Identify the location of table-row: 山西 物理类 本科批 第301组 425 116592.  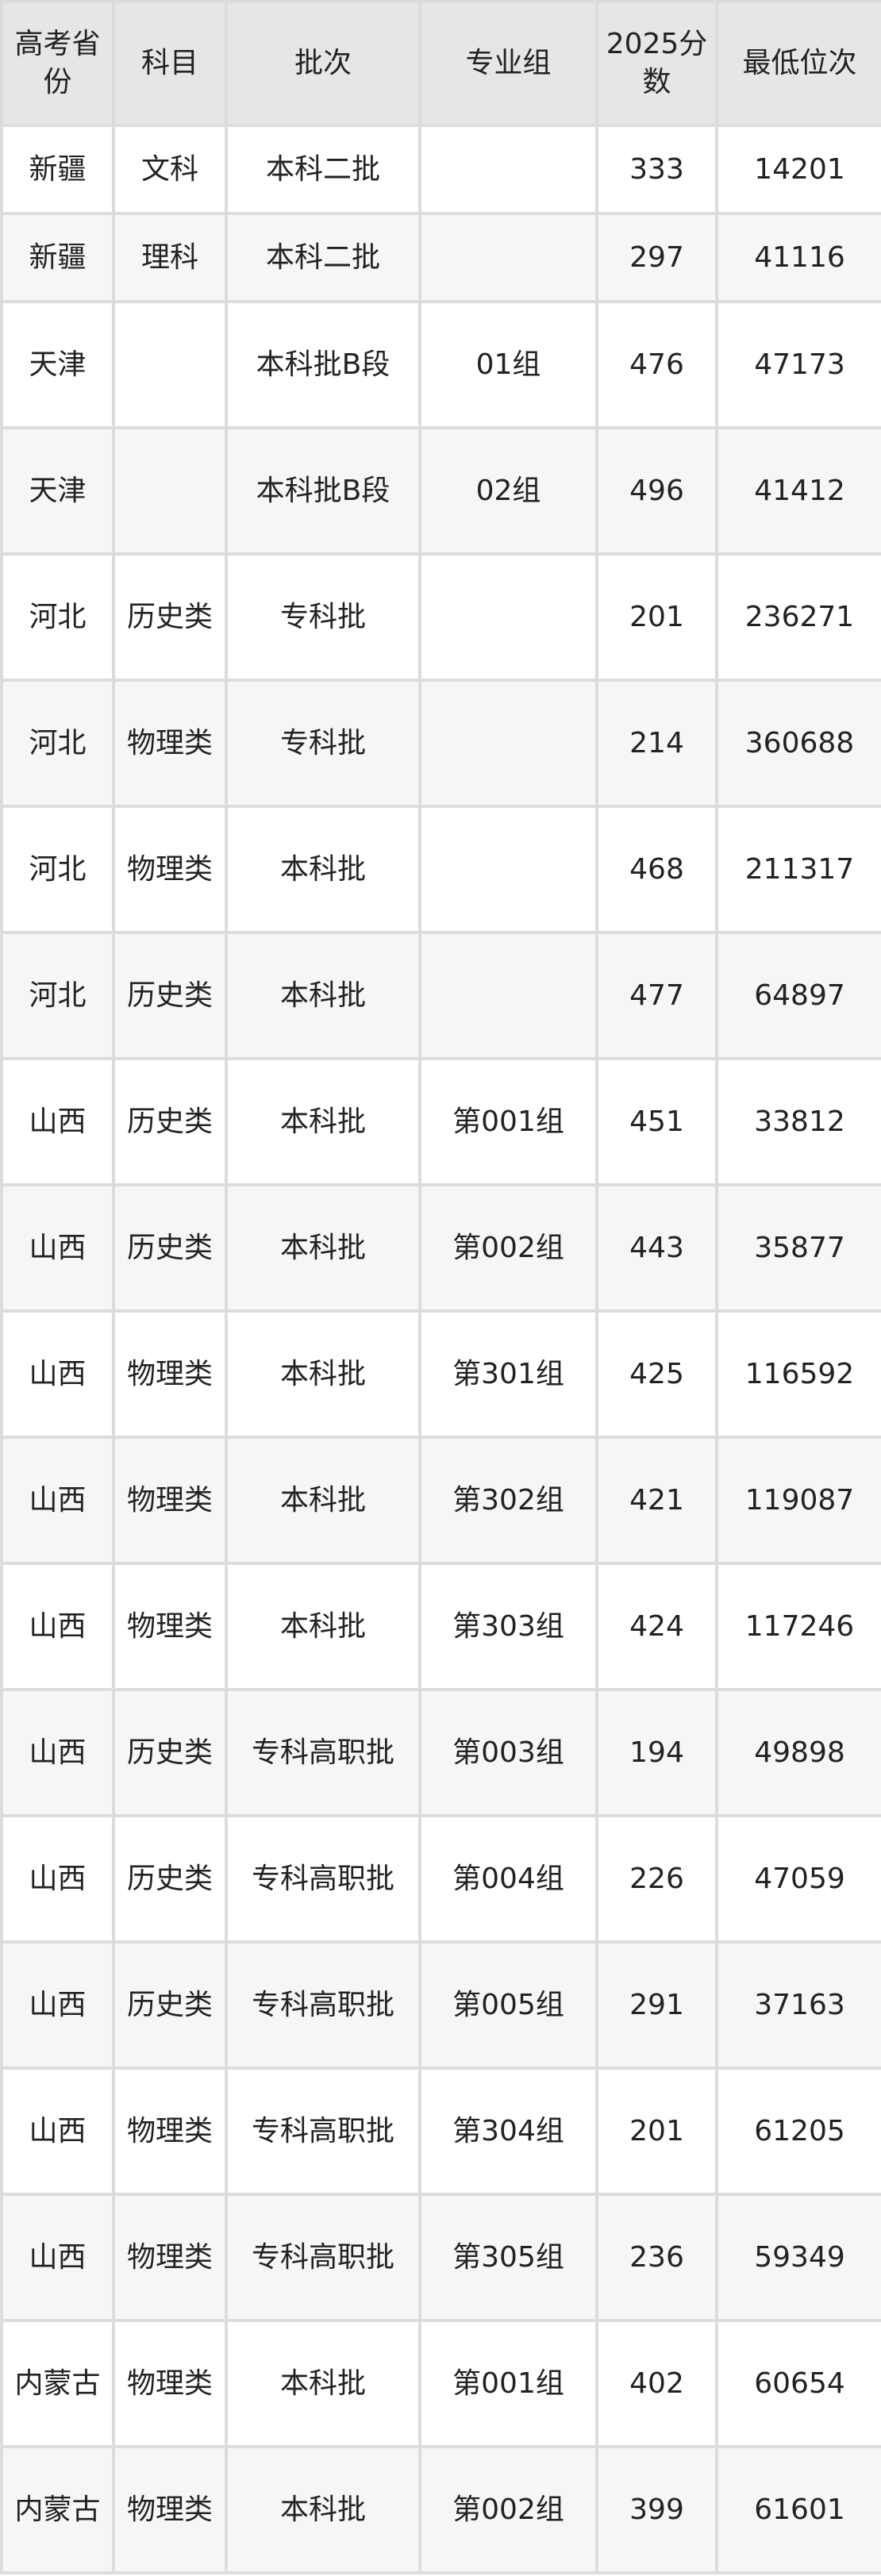
(440, 1374).